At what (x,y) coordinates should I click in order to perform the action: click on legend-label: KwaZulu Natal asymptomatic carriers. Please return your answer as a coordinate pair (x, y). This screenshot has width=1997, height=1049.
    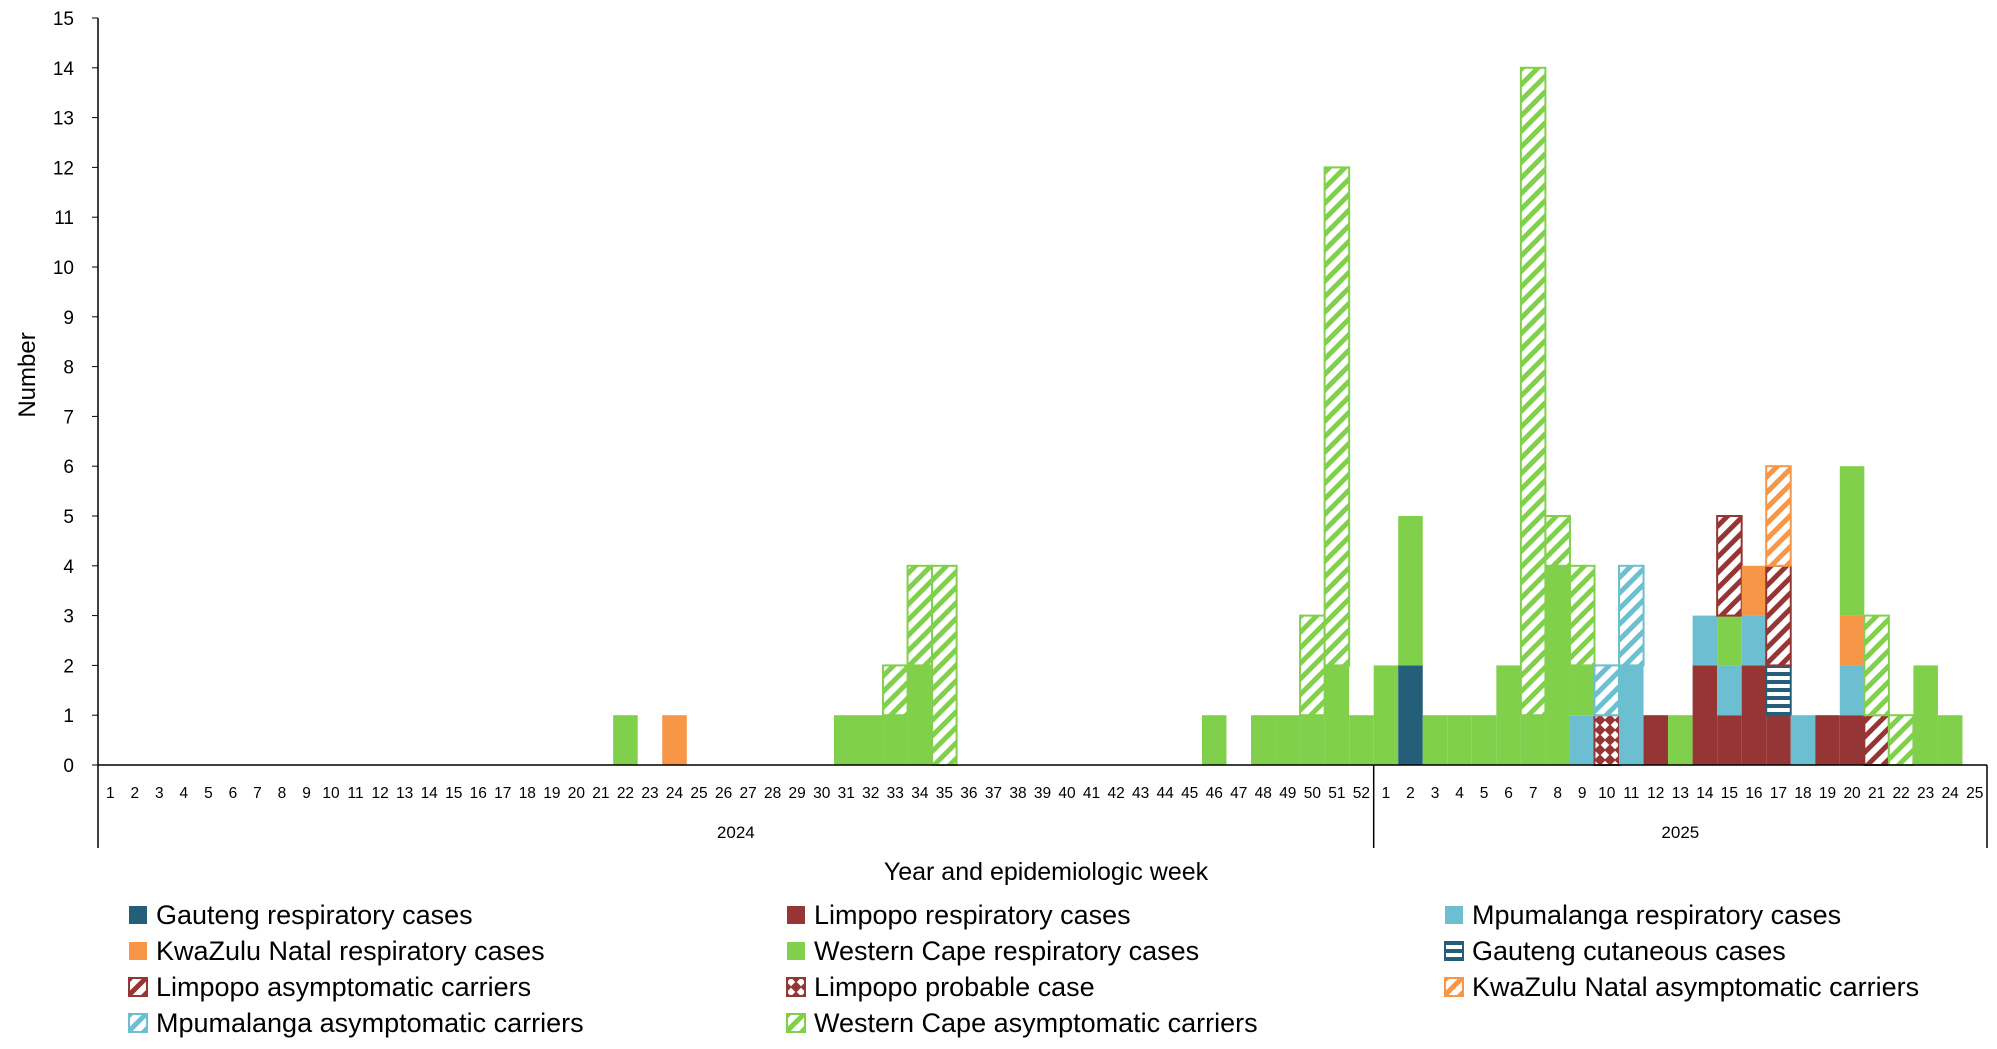
    Looking at the image, I should click on (1696, 987).